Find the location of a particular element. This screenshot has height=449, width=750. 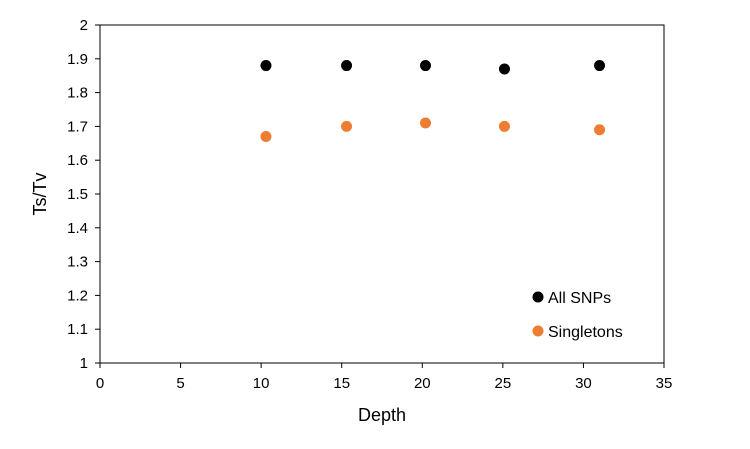

y-tick-label: 1.2 is located at coordinates (77, 295).